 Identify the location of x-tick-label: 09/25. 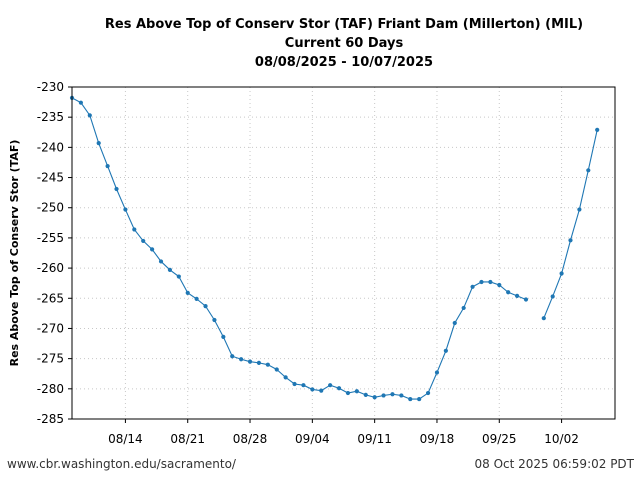
(499, 439).